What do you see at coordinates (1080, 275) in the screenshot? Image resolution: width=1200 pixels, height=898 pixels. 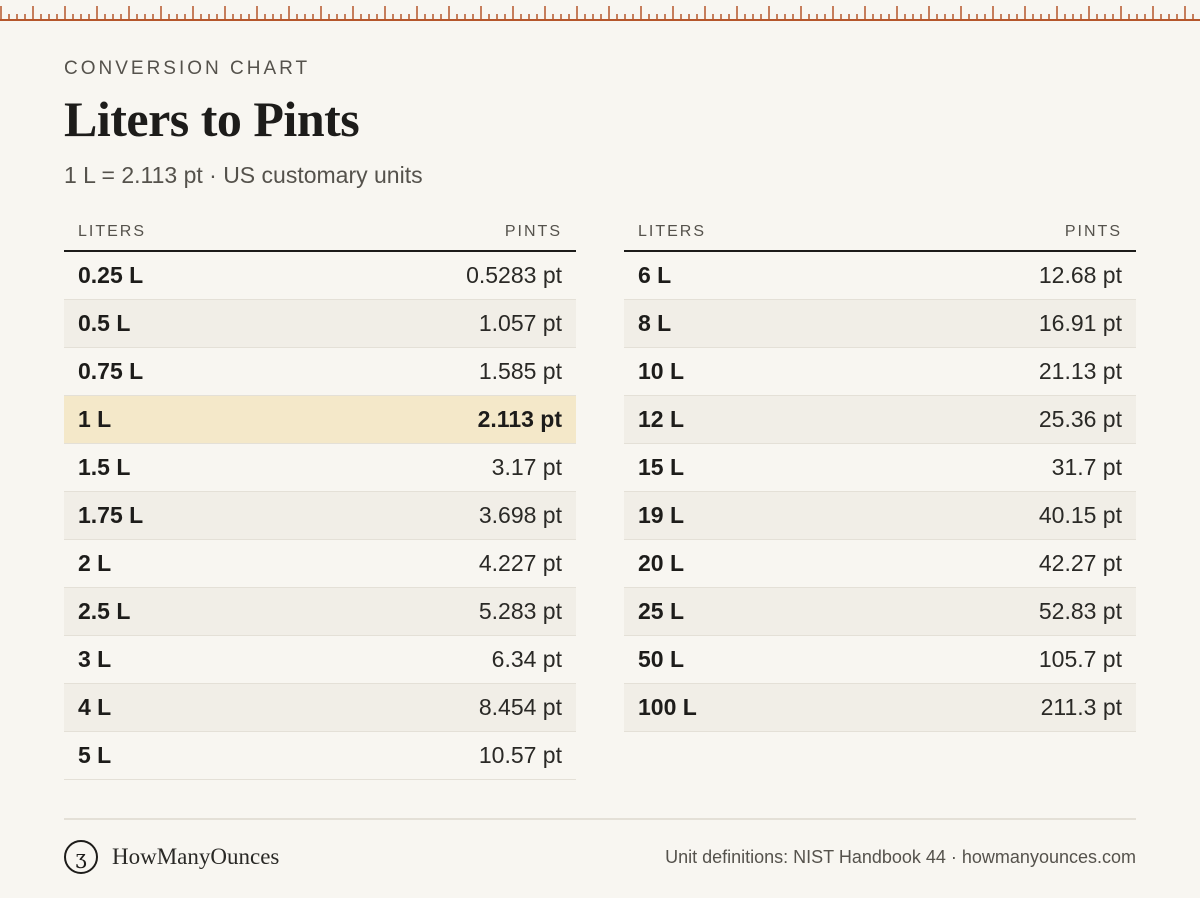 I see `pints-value: 12.68 pt` at bounding box center [1080, 275].